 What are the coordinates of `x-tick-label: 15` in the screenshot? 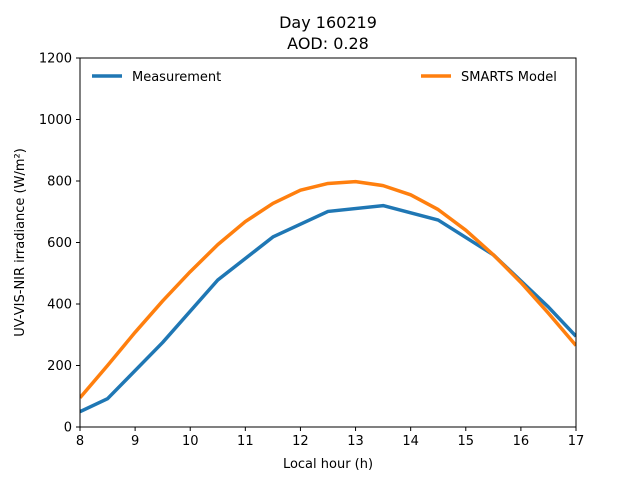 It's located at (466, 441).